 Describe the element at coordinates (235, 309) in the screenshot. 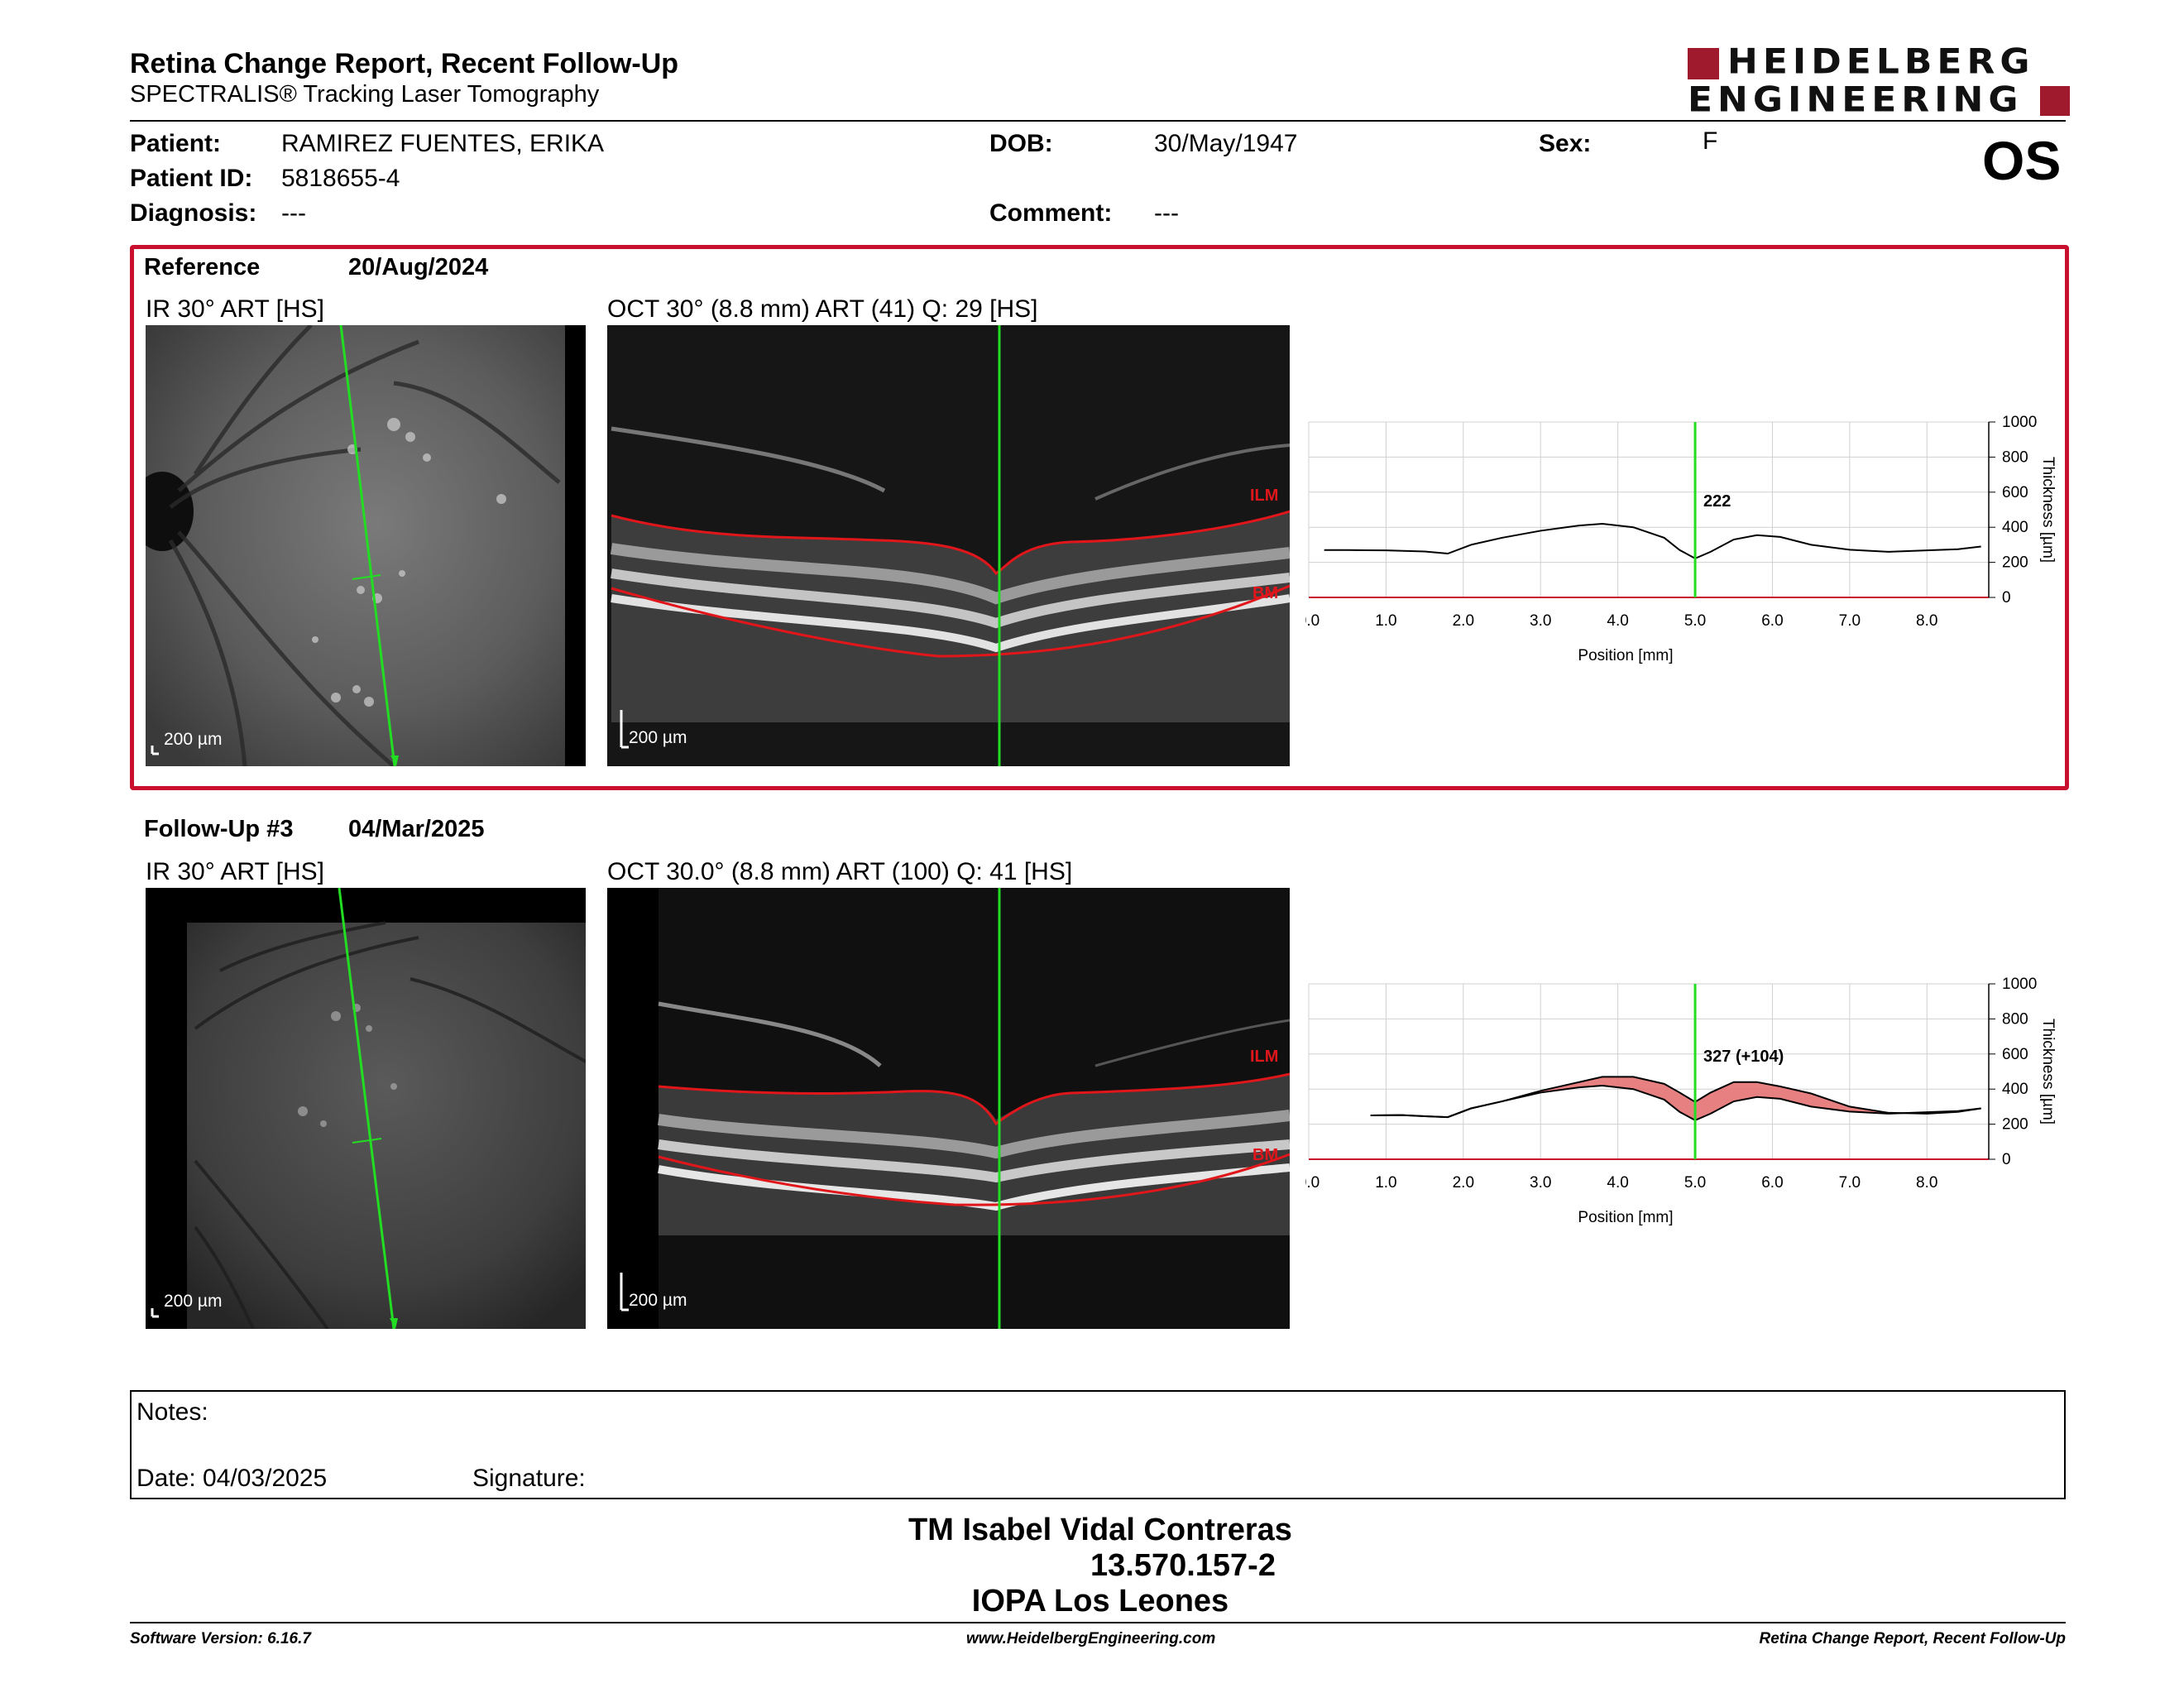

I see `reference-ir-label: IR 30° ART [HS]` at that location.